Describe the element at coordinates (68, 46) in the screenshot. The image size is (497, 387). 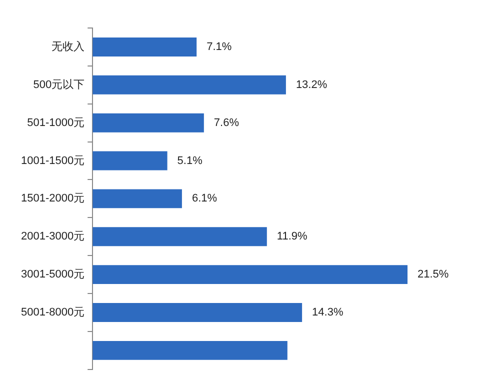
I see `y-tick-label: 无收入` at that location.